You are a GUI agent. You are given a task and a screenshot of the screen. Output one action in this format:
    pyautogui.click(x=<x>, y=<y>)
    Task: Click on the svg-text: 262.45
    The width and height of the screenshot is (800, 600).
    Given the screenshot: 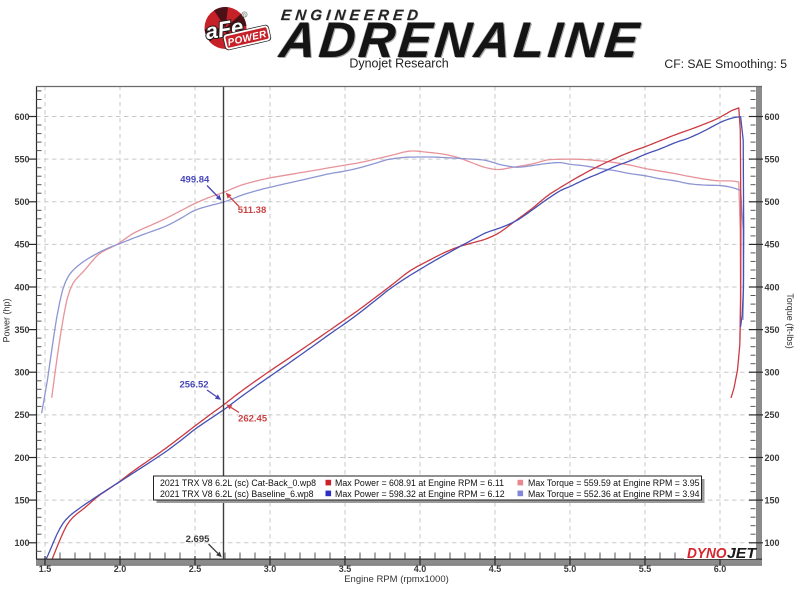 What is the action you would take?
    pyautogui.click(x=253, y=419)
    